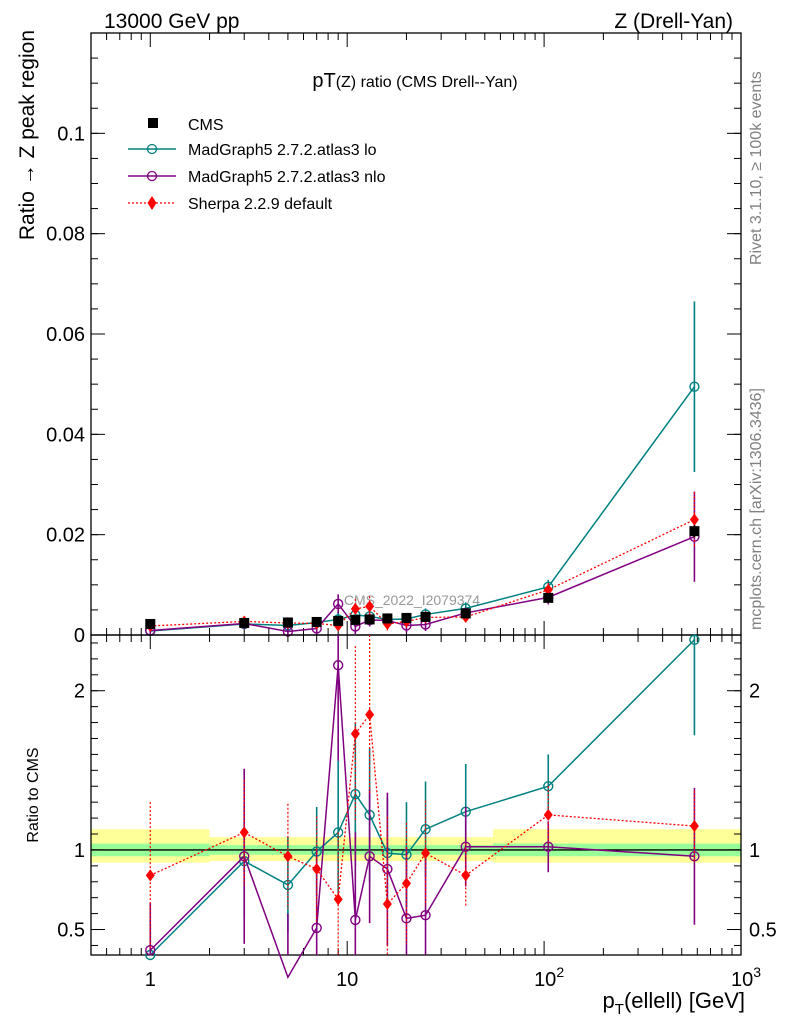 This screenshot has height=1024, width=786. What do you see at coordinates (33, 794) in the screenshot?
I see `ratio-y-label: Ratio to CMS` at bounding box center [33, 794].